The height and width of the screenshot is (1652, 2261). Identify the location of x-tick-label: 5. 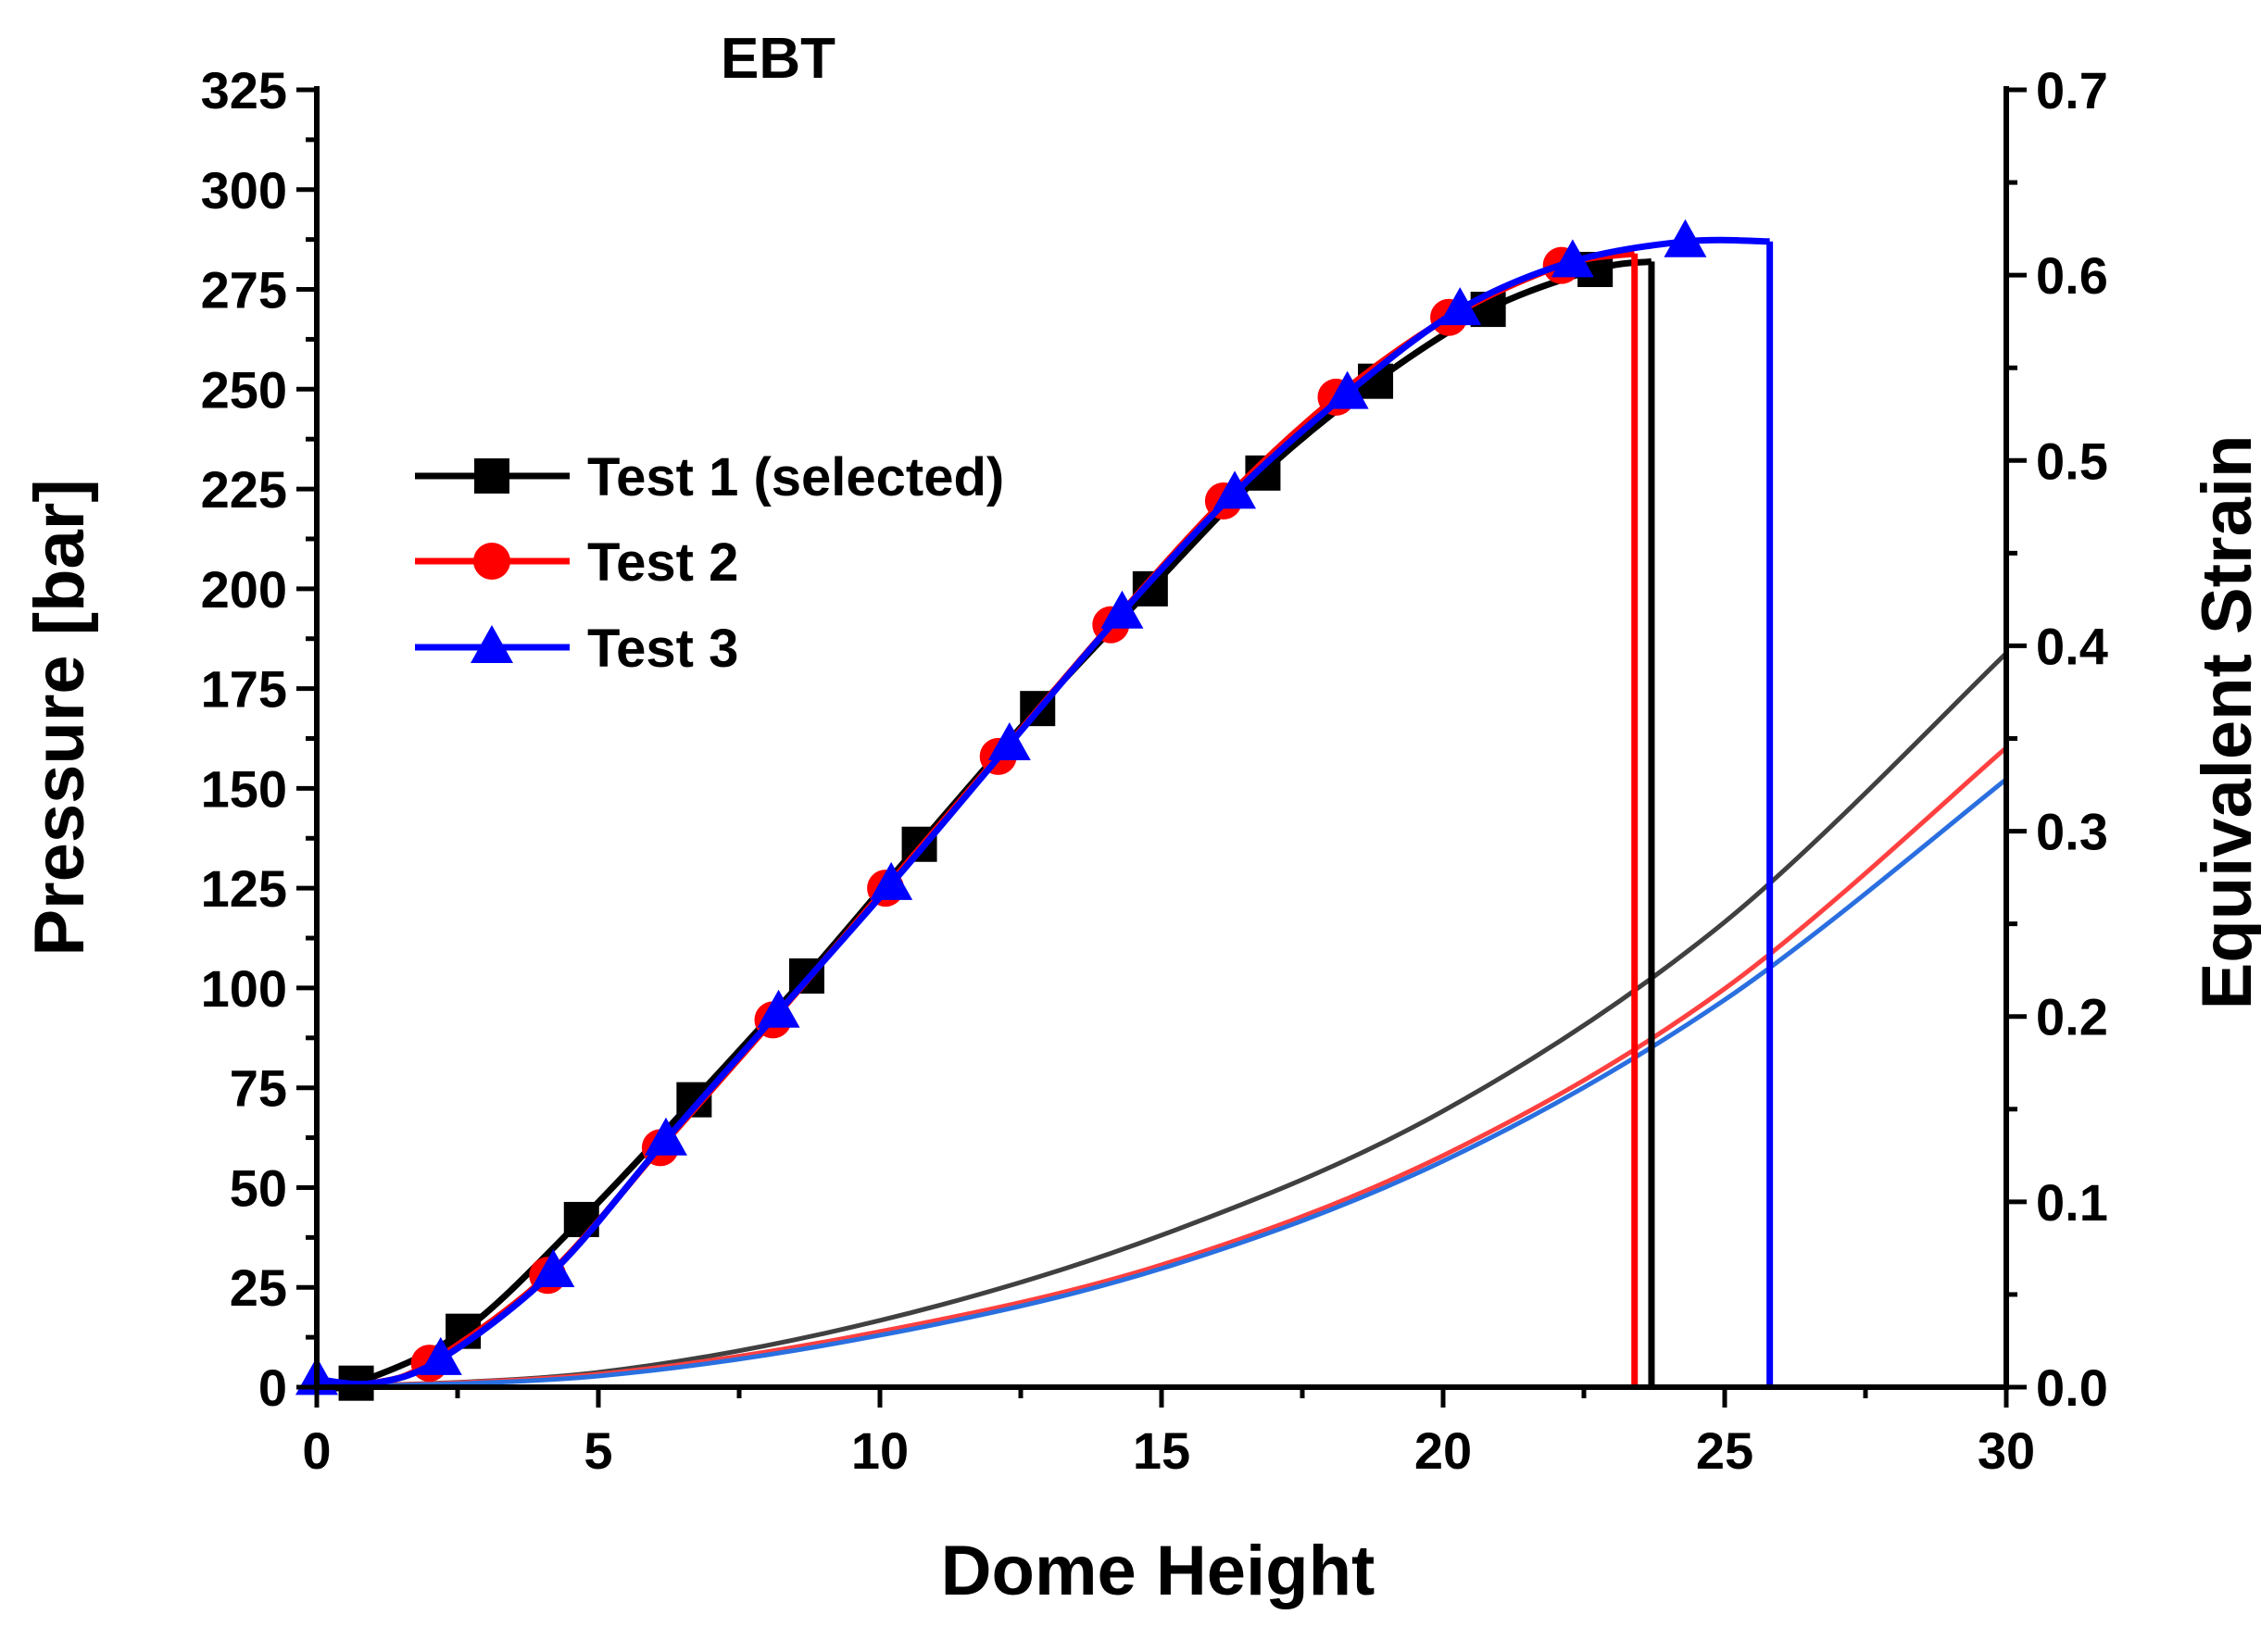
(598, 1450).